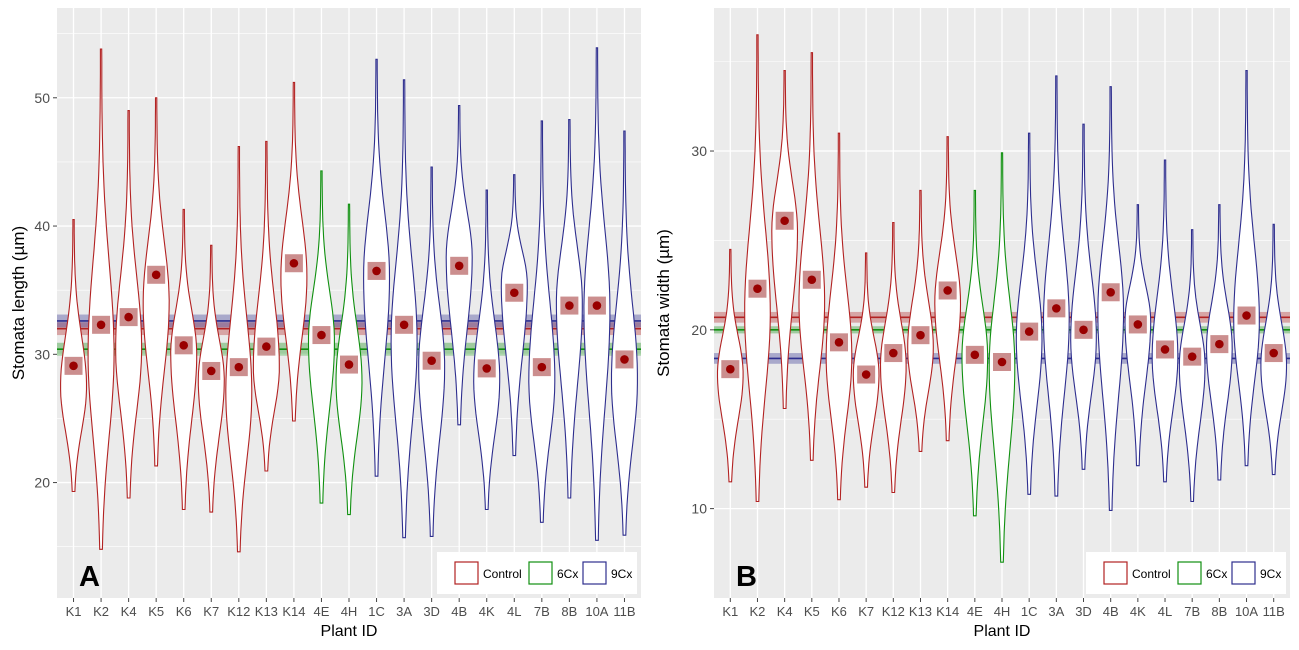 This screenshot has height=650, width=1299. I want to click on legend-label-9Cx: 9Cx, so click(621, 574).